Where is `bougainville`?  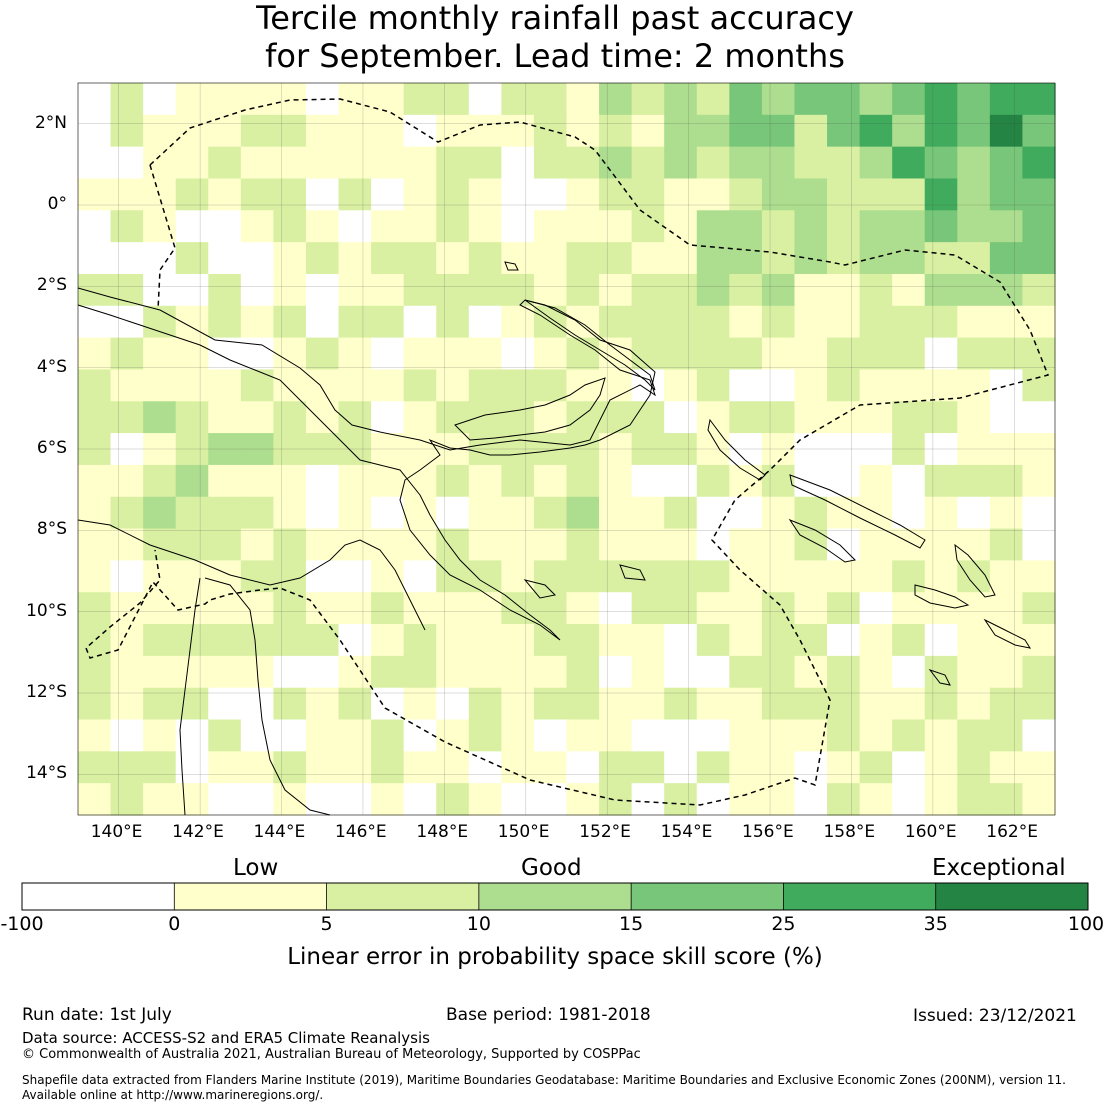 bougainville is located at coordinates (736, 449).